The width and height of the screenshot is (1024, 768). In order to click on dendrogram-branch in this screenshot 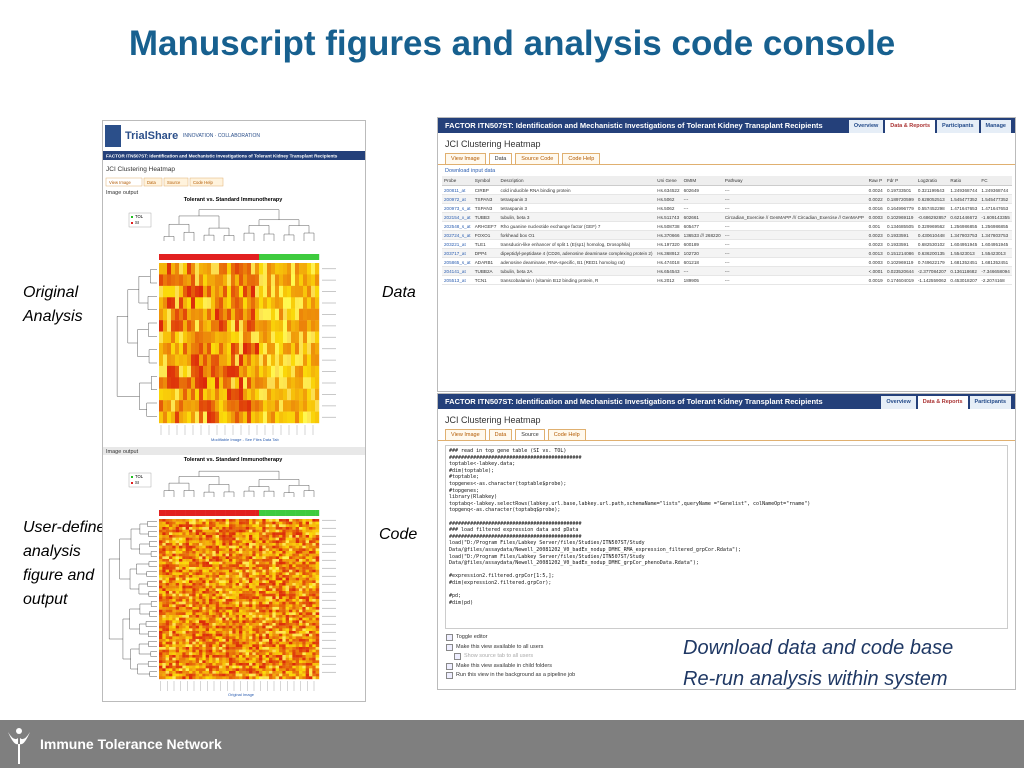, I will do `click(152, 303)`.